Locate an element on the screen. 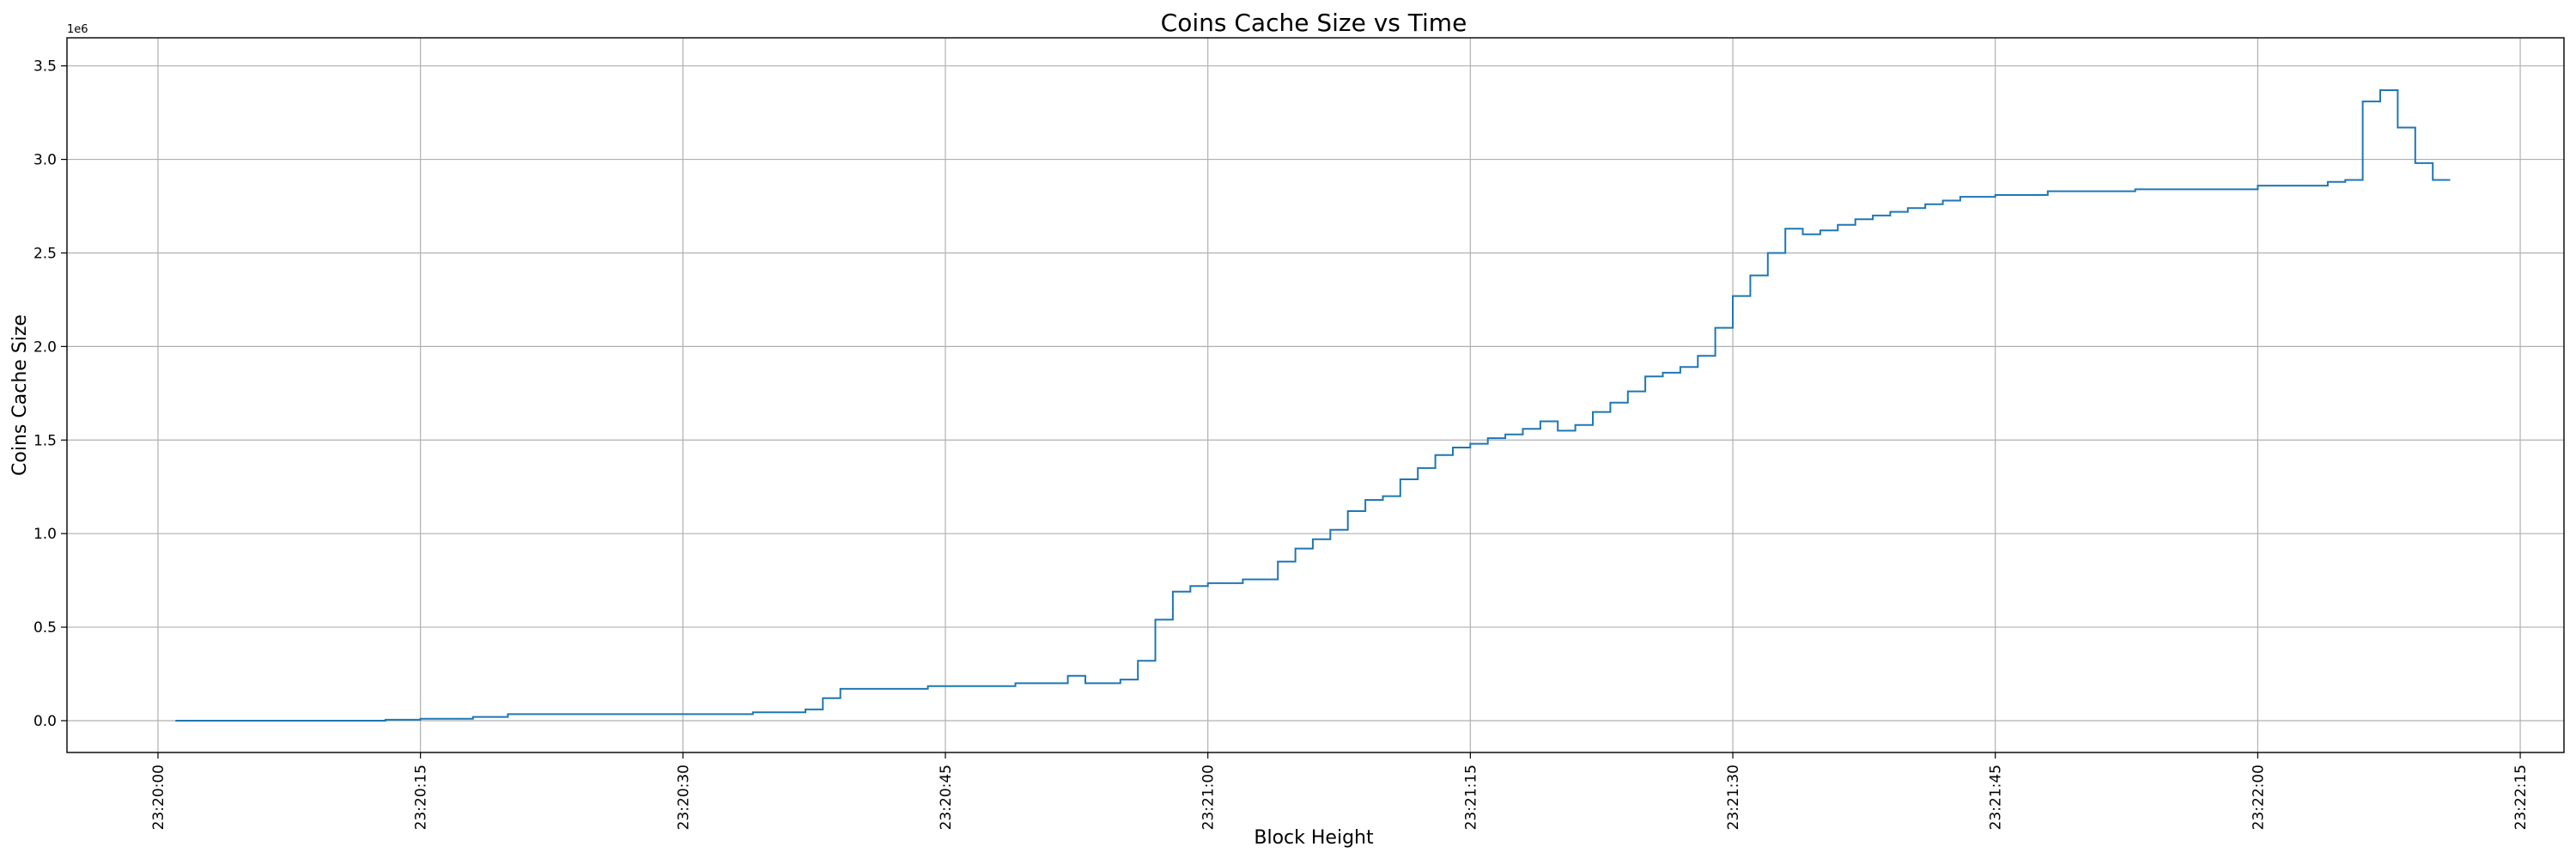 This screenshot has width=2576, height=859. y-tick-label: 0.0 is located at coordinates (45, 722).